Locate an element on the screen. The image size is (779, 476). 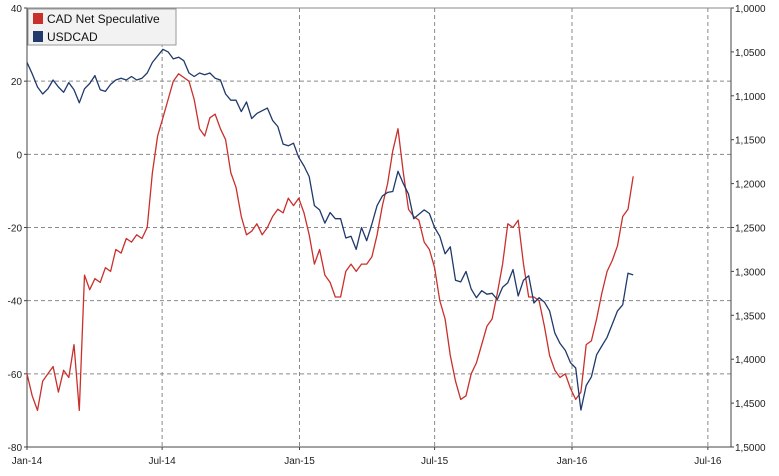
x-tick-label: Jan-14 is located at coordinates (27, 461).